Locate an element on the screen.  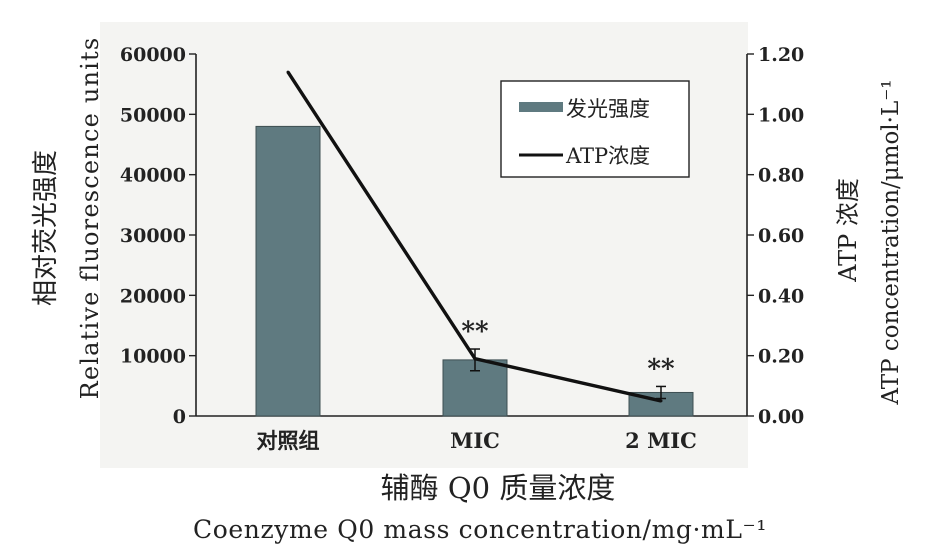
left-tick-label: 40000 is located at coordinates (153, 176).